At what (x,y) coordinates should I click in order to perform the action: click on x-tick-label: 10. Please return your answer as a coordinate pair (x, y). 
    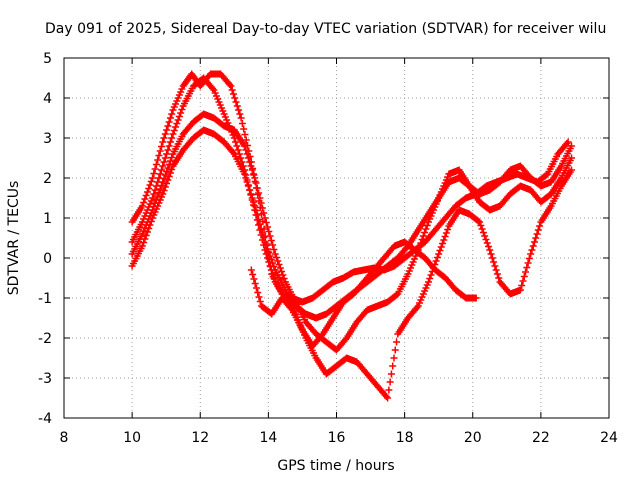
    Looking at the image, I should click on (132, 438).